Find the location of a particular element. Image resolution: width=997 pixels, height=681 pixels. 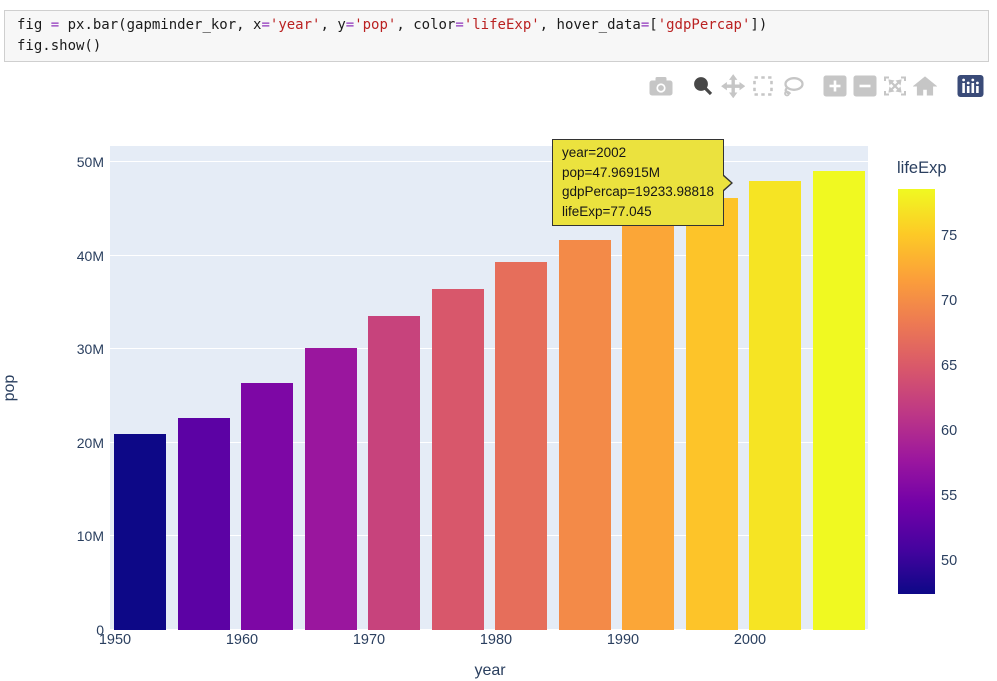

y-tick-label: 50M is located at coordinates (90, 162).